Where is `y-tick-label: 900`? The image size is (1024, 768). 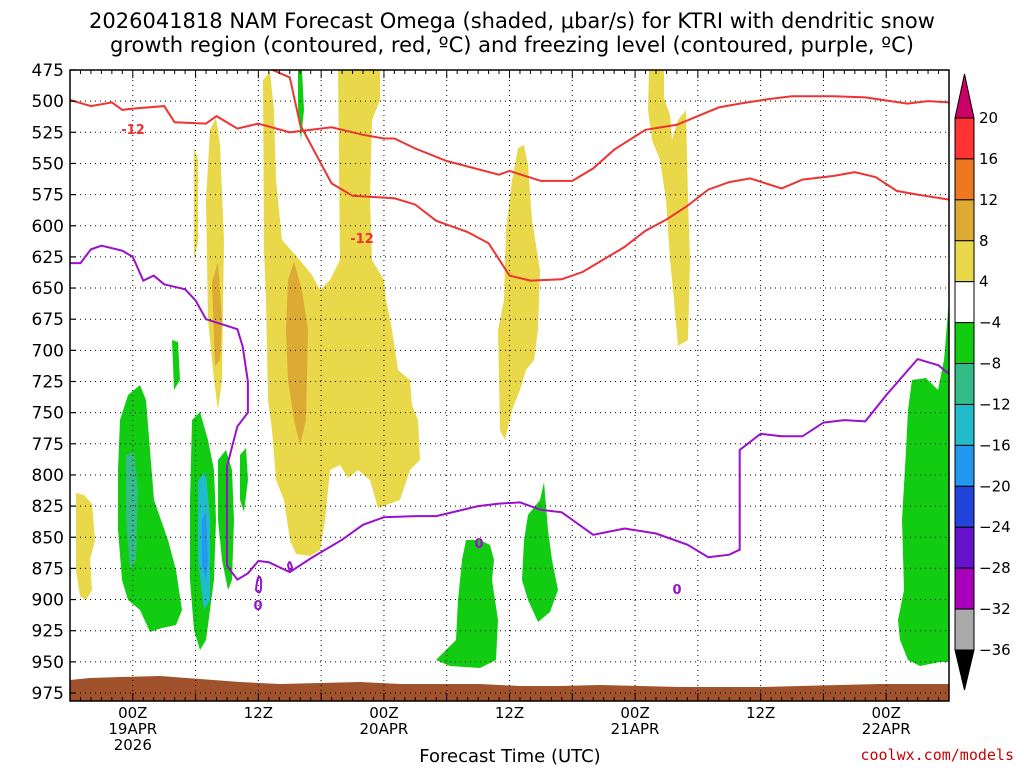 y-tick-label: 900 is located at coordinates (48, 601).